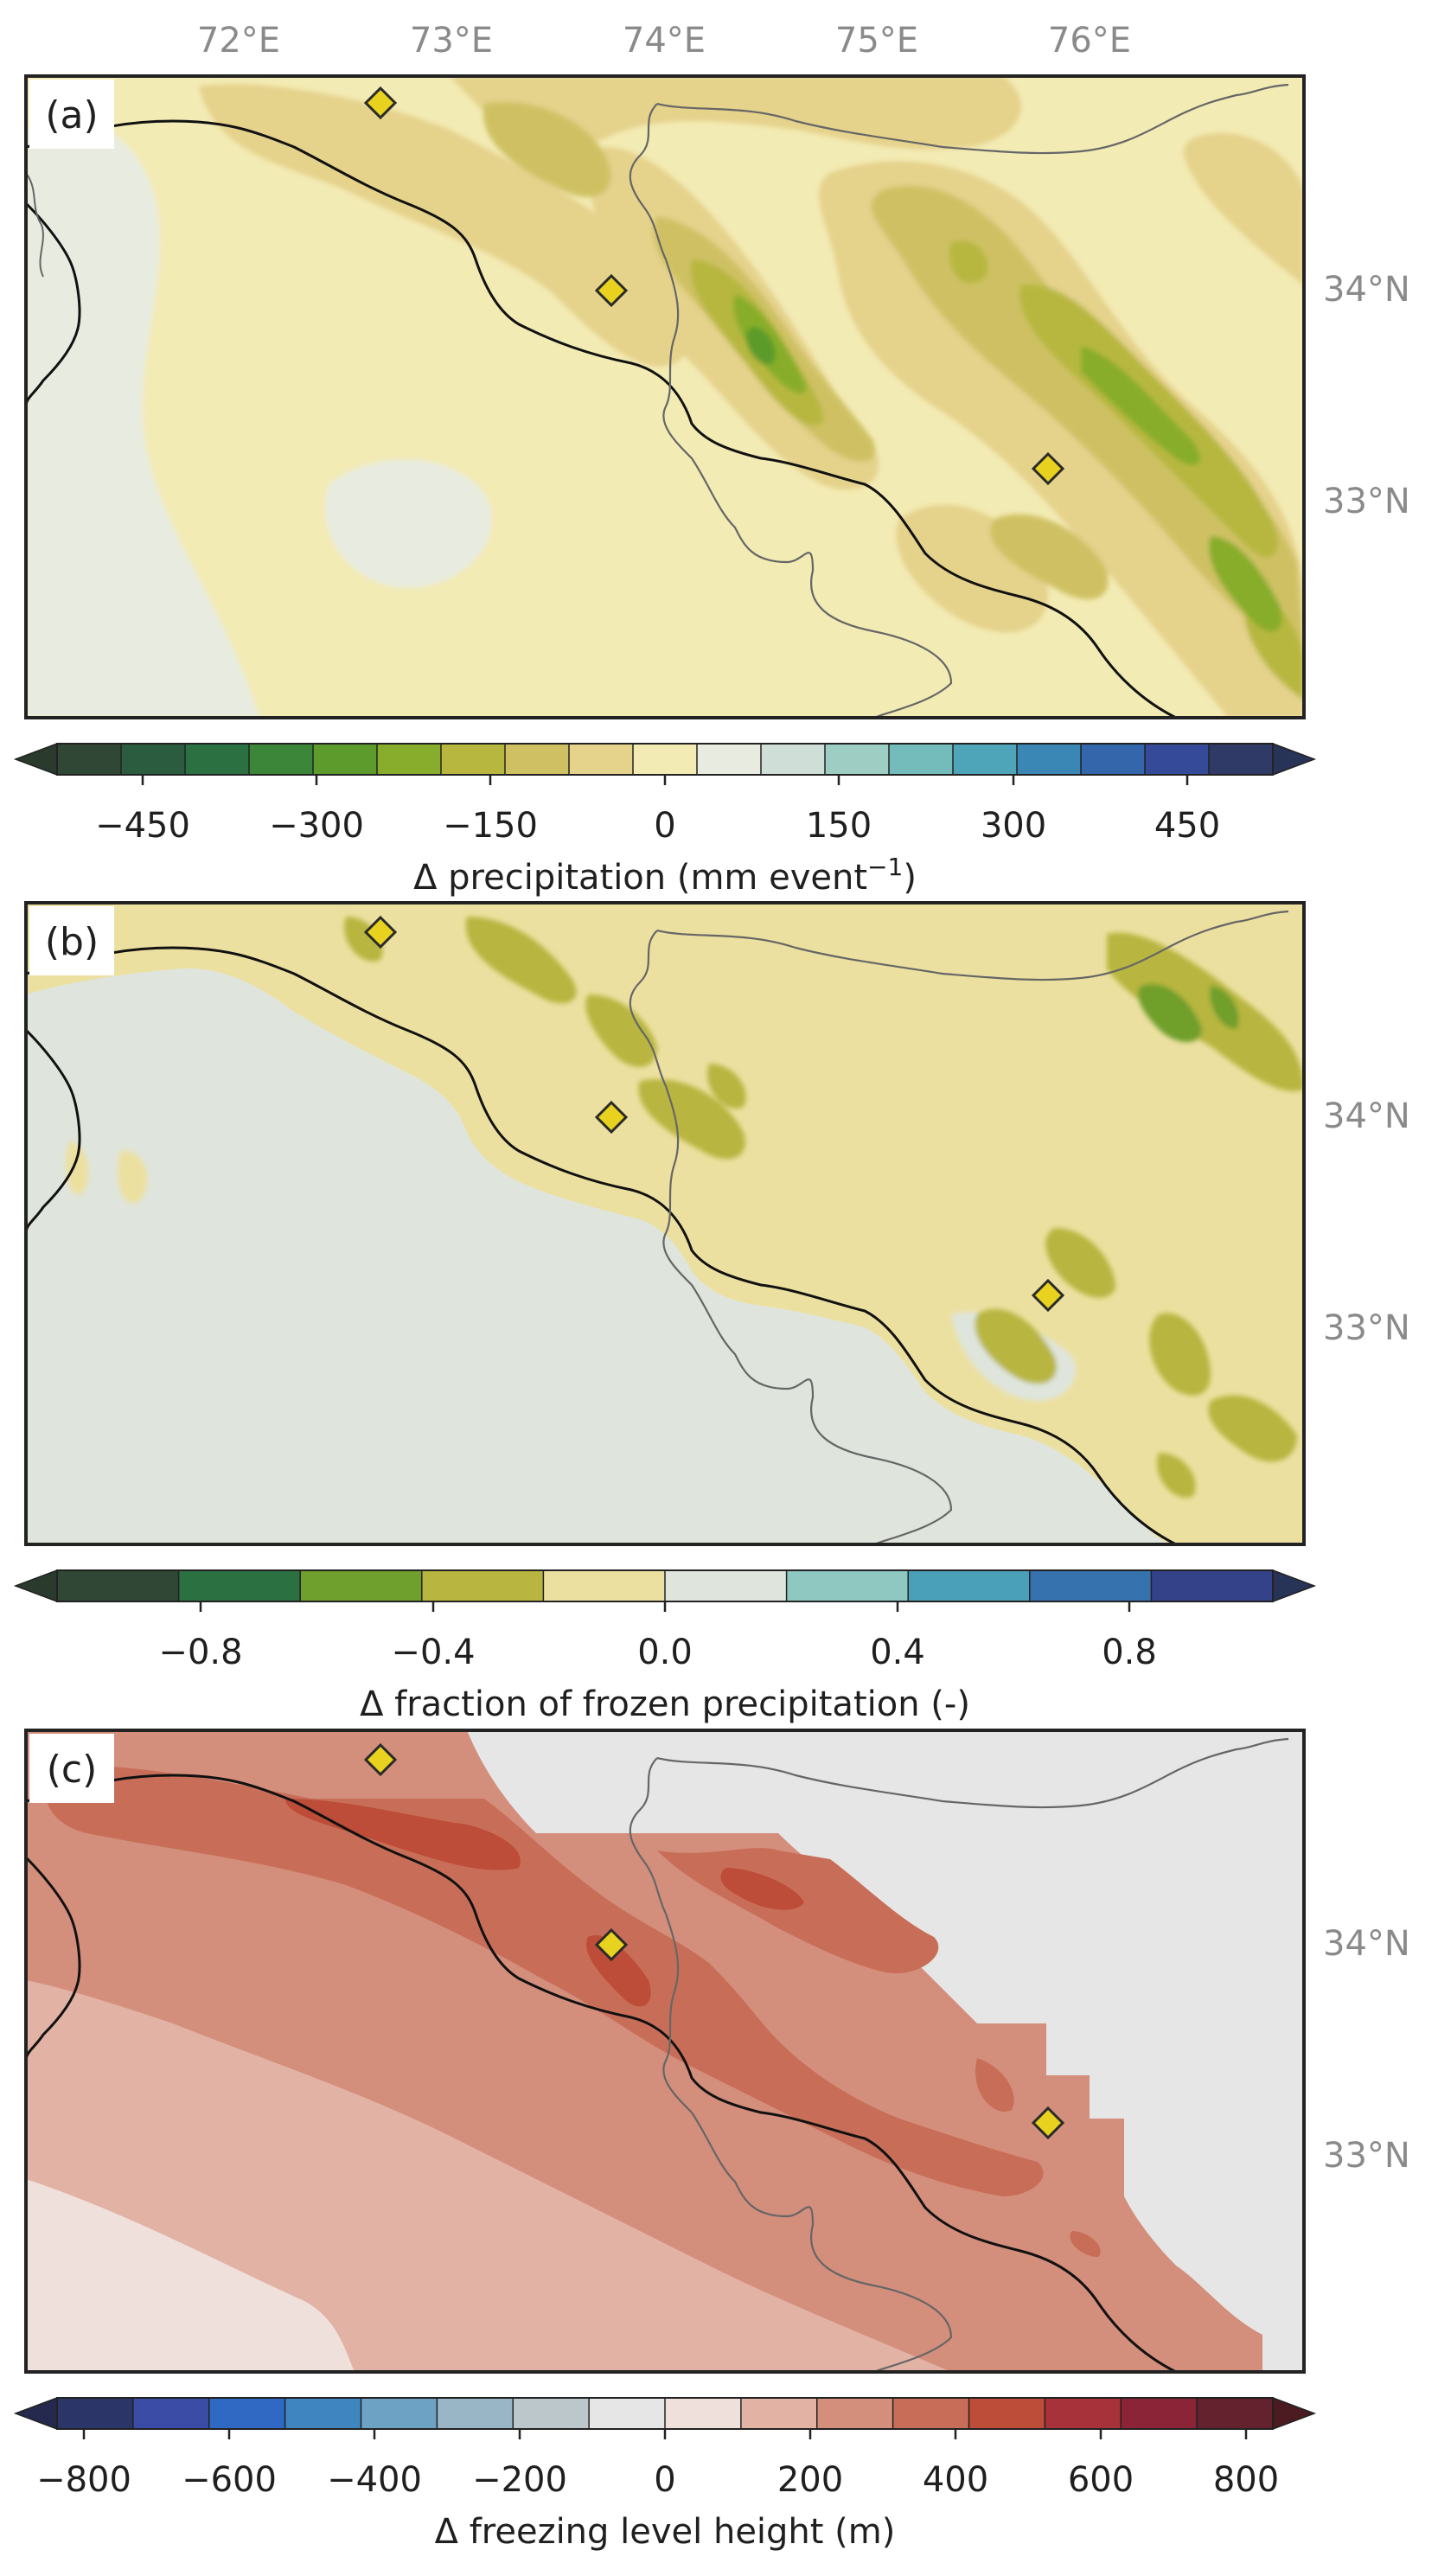  What do you see at coordinates (1366, 290) in the screenshot?
I see `lat-label-34-a: 34°N` at bounding box center [1366, 290].